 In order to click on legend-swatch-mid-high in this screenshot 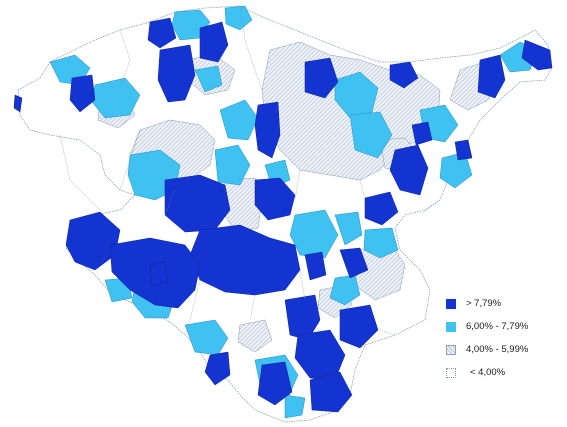, I will do `click(451, 326)`.